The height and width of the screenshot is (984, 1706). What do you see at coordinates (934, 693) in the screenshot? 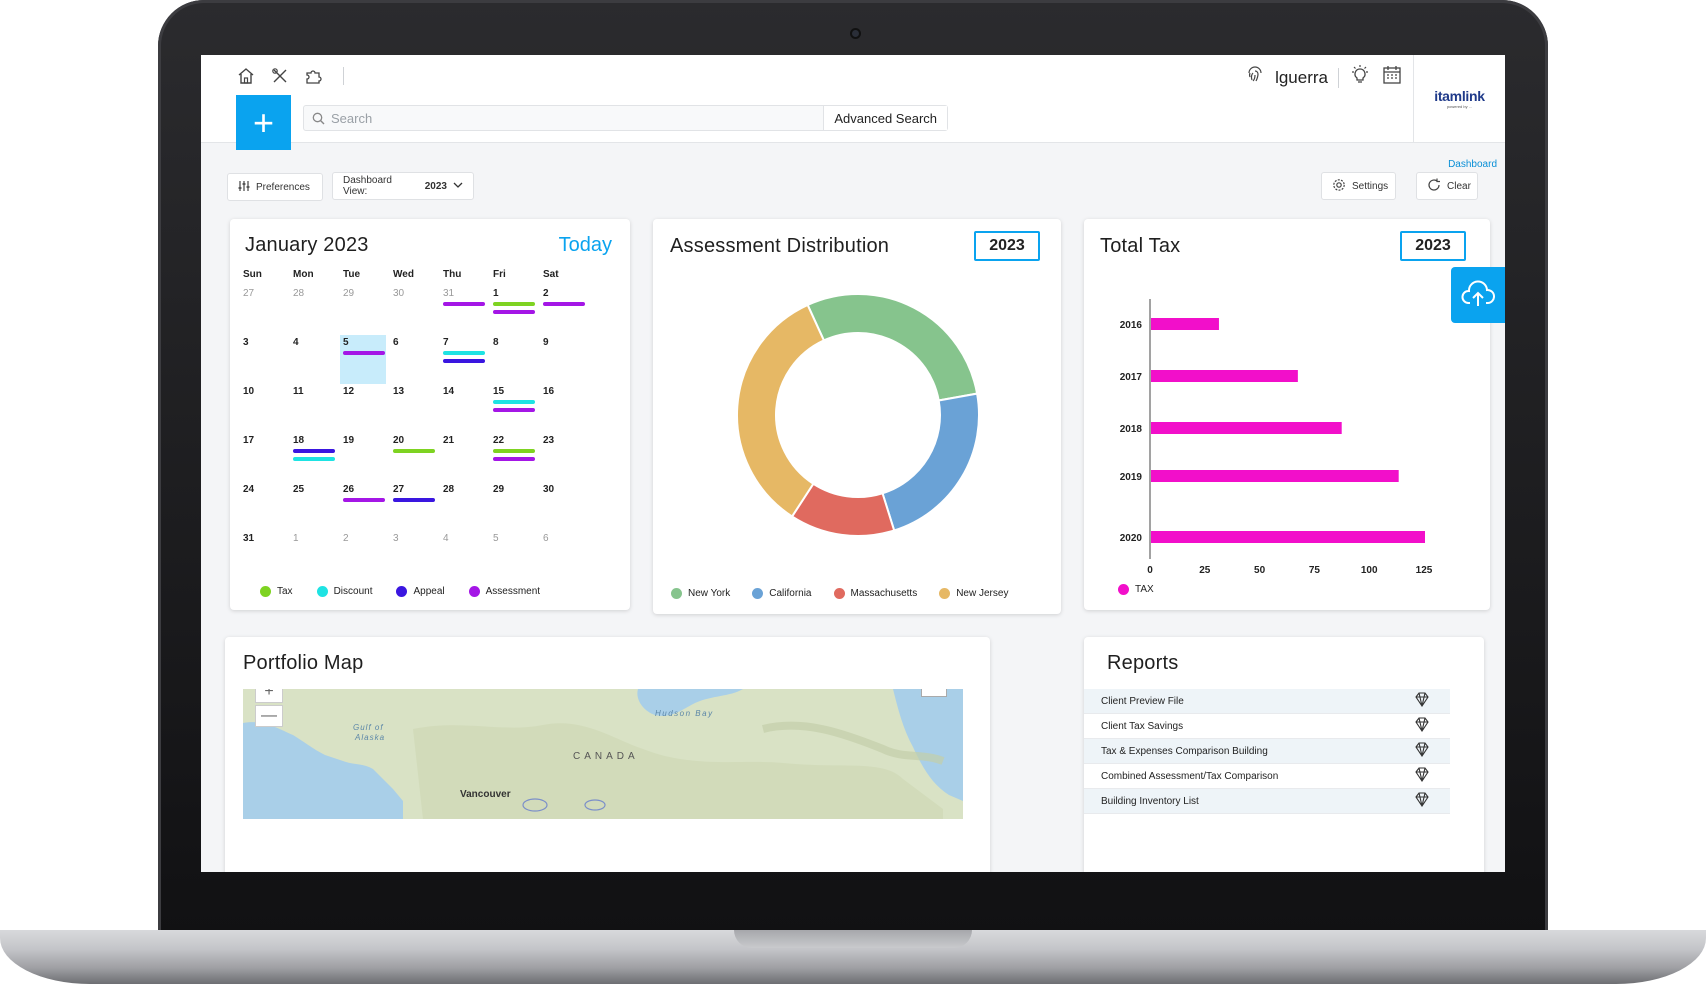
I see `fullscreen-button` at bounding box center [934, 693].